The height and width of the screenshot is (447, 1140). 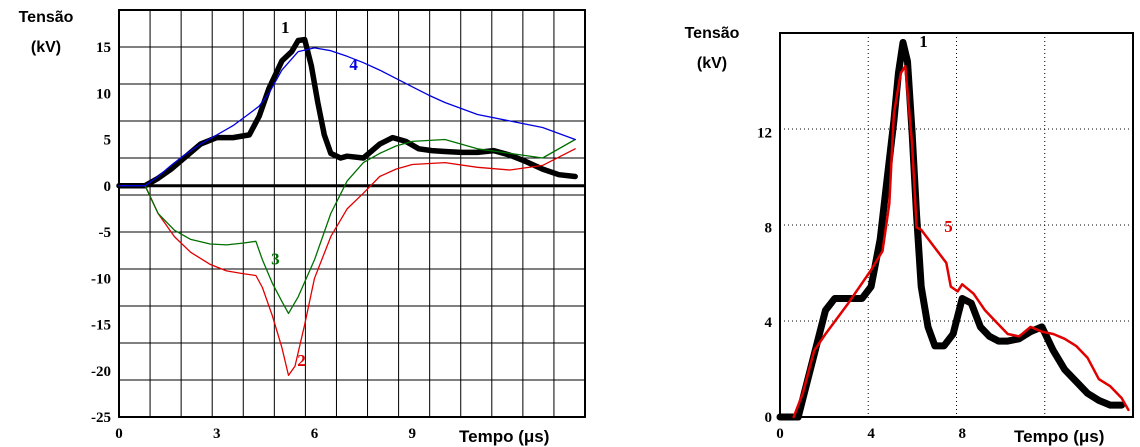 What do you see at coordinates (217, 434) in the screenshot?
I see `x-tick-label: 3` at bounding box center [217, 434].